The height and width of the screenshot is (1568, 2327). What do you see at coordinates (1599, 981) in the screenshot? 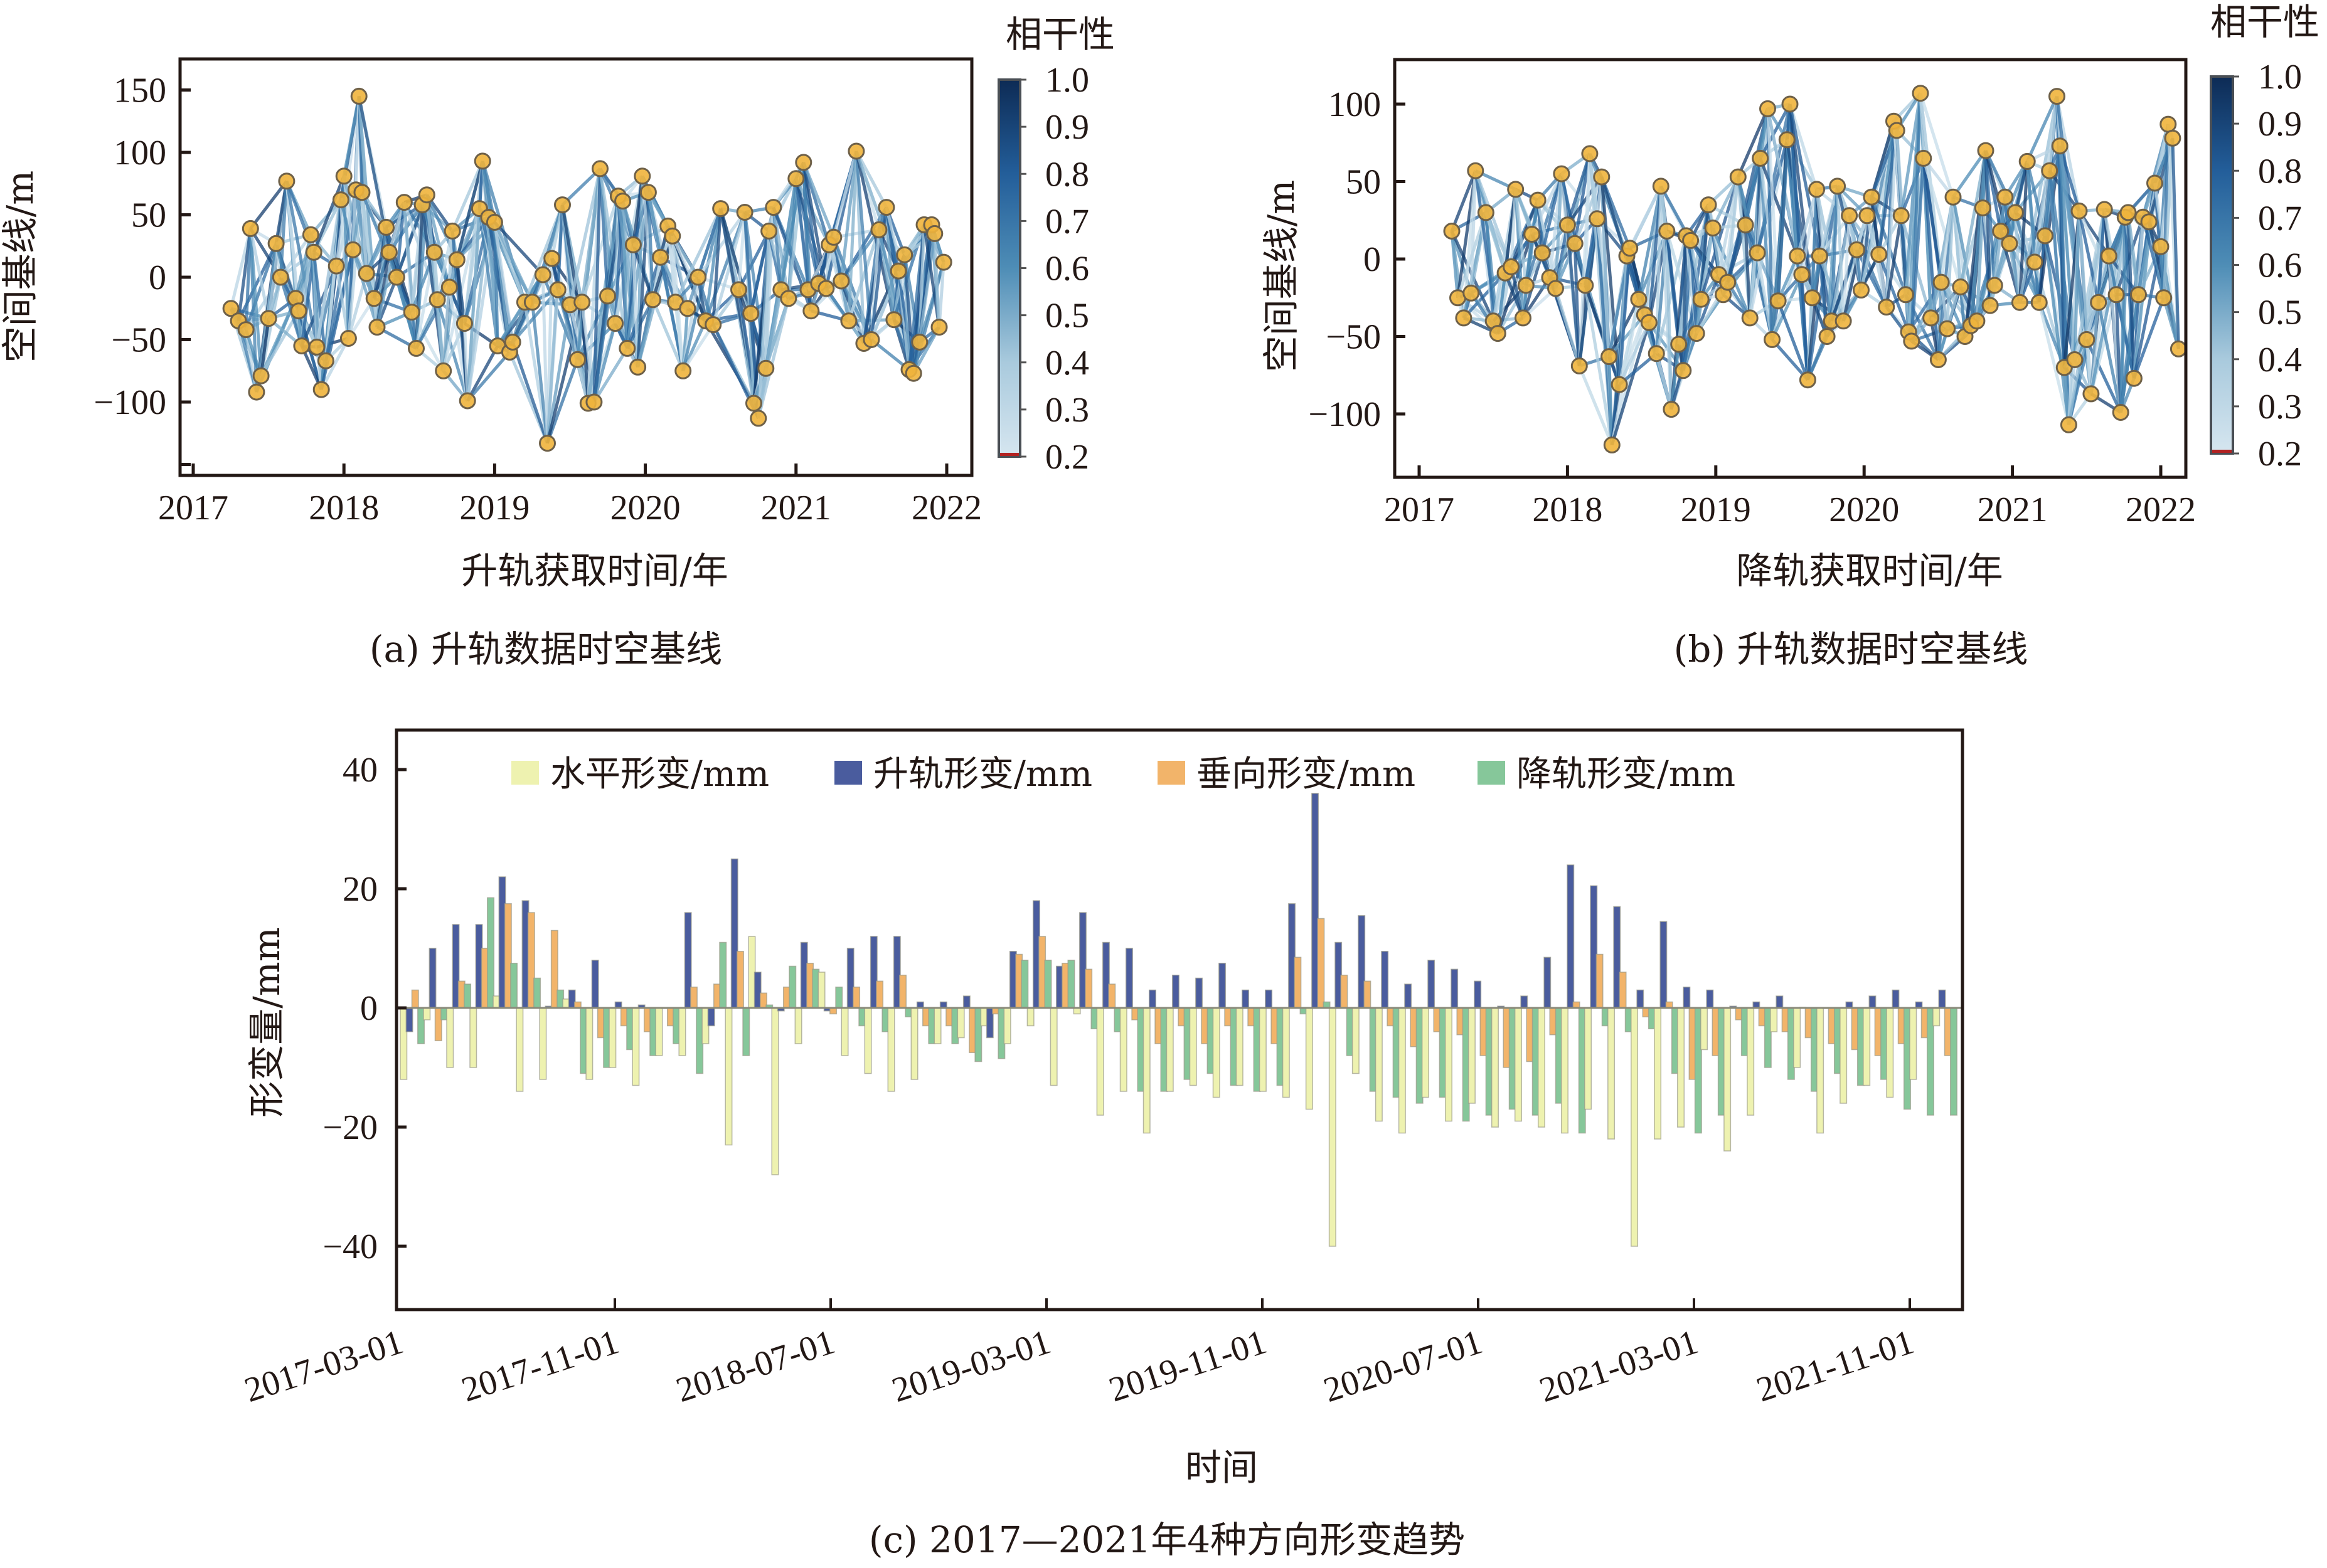
I see `bar-vertical` at bounding box center [1599, 981].